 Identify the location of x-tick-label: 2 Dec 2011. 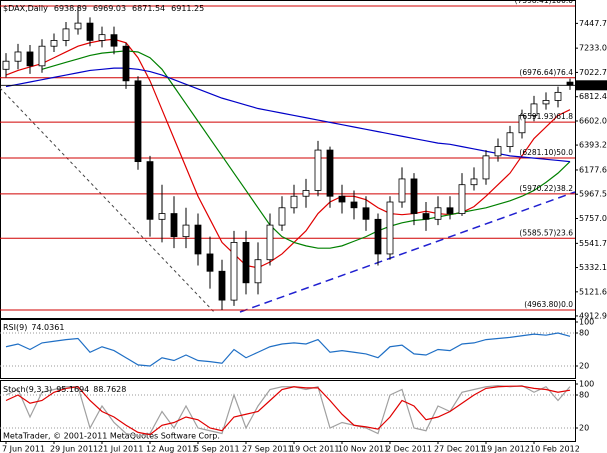
(409, 449).